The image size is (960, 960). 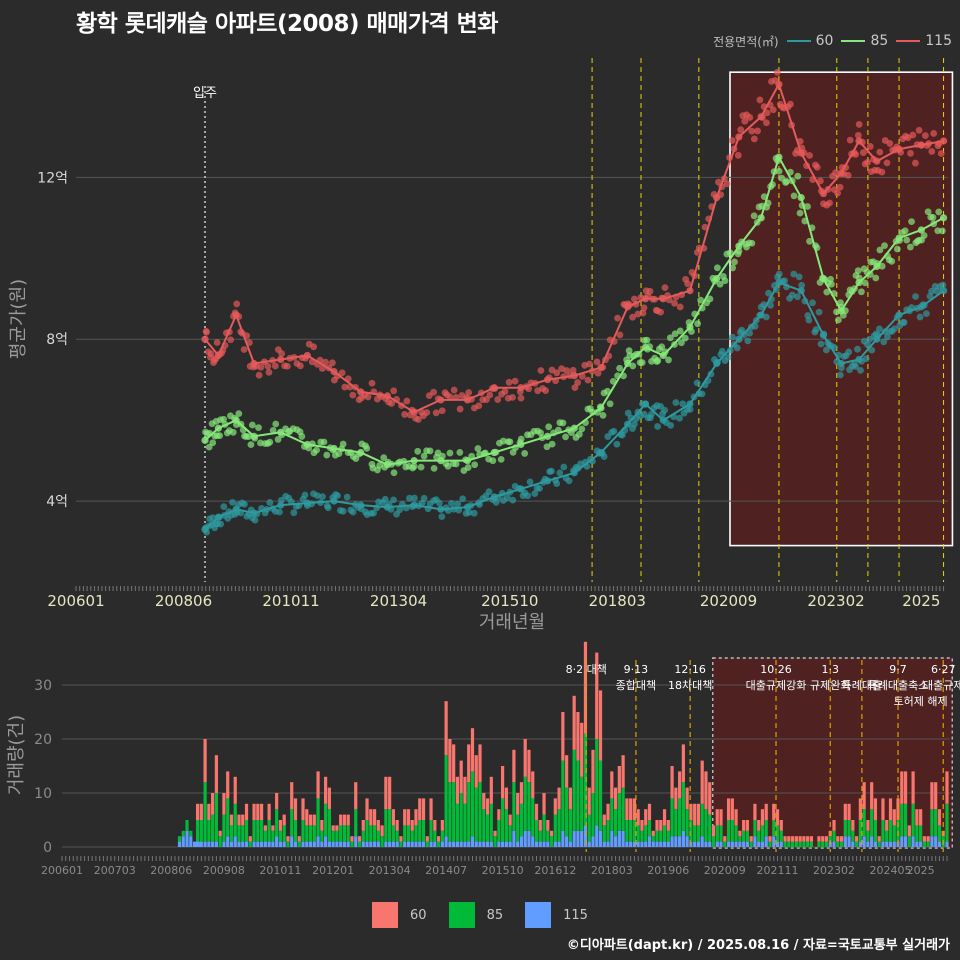 What do you see at coordinates (824, 41) in the screenshot?
I see `legend-label-60: 60` at bounding box center [824, 41].